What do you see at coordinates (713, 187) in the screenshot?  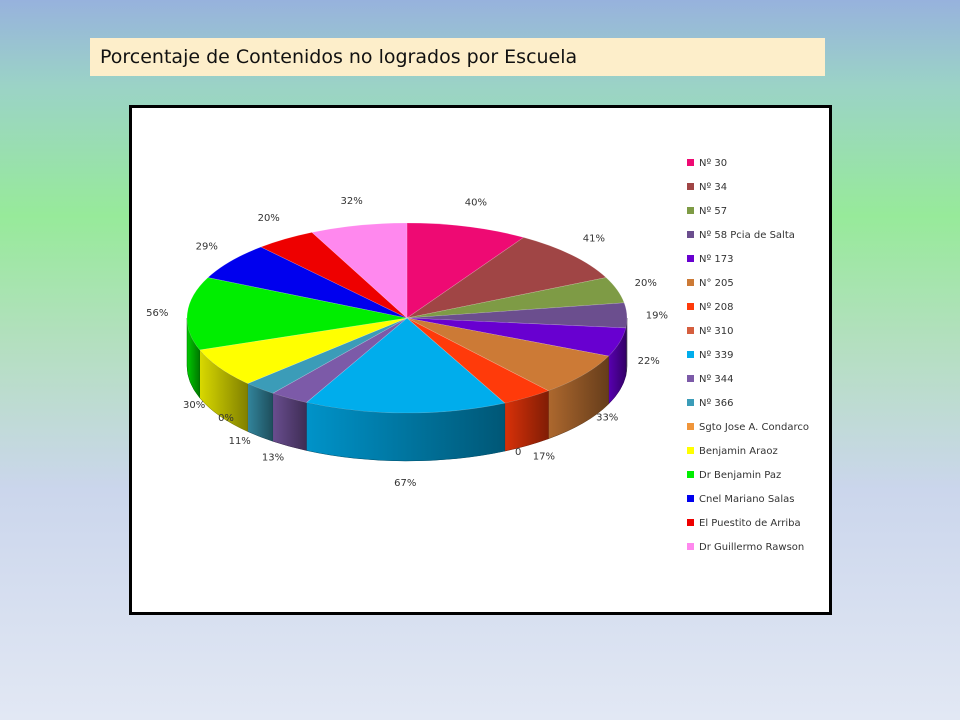 I see `legend-label-1: Nº 34` at bounding box center [713, 187].